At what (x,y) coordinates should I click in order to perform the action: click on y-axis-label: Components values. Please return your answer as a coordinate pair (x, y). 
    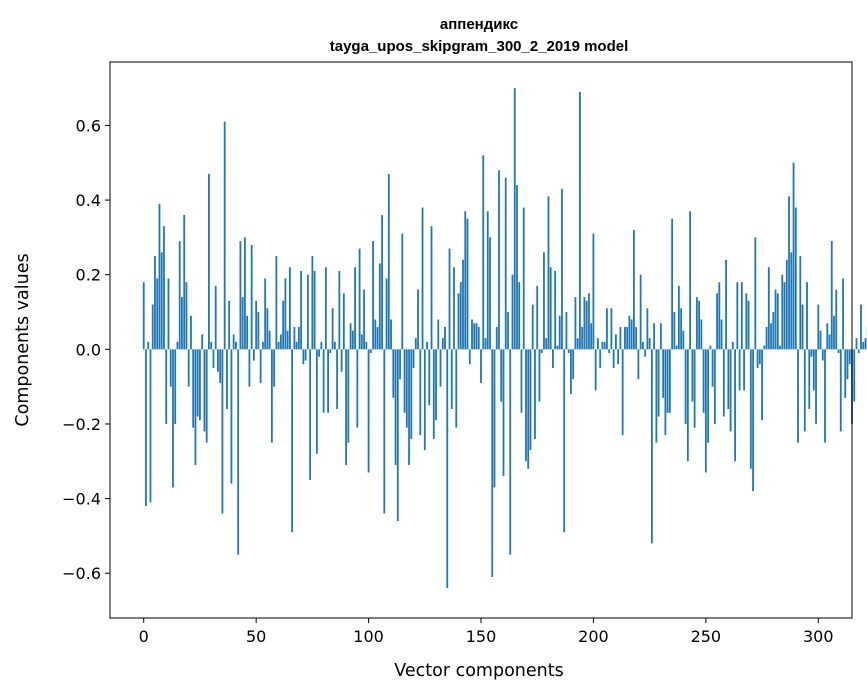
    Looking at the image, I should click on (23, 339).